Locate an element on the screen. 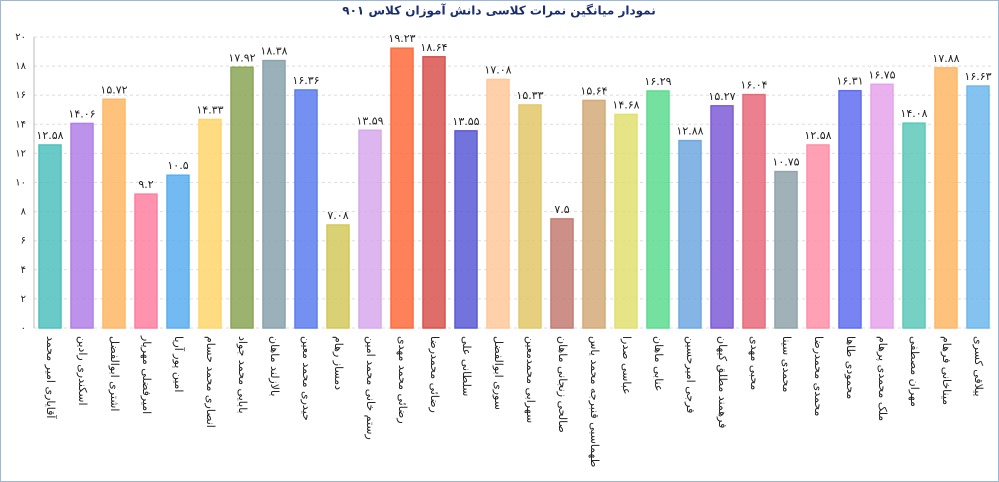 This screenshot has width=999, height=482. value-label: ۷.۰۸ is located at coordinates (337, 215).